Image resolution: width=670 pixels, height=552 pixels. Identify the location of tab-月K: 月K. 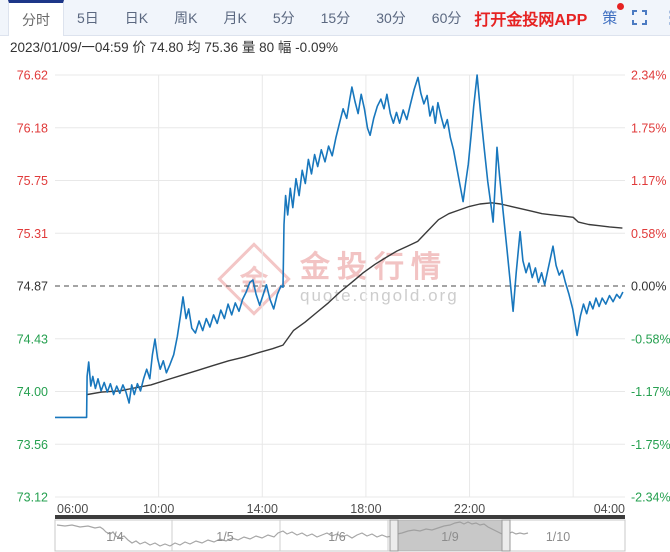
(235, 17).